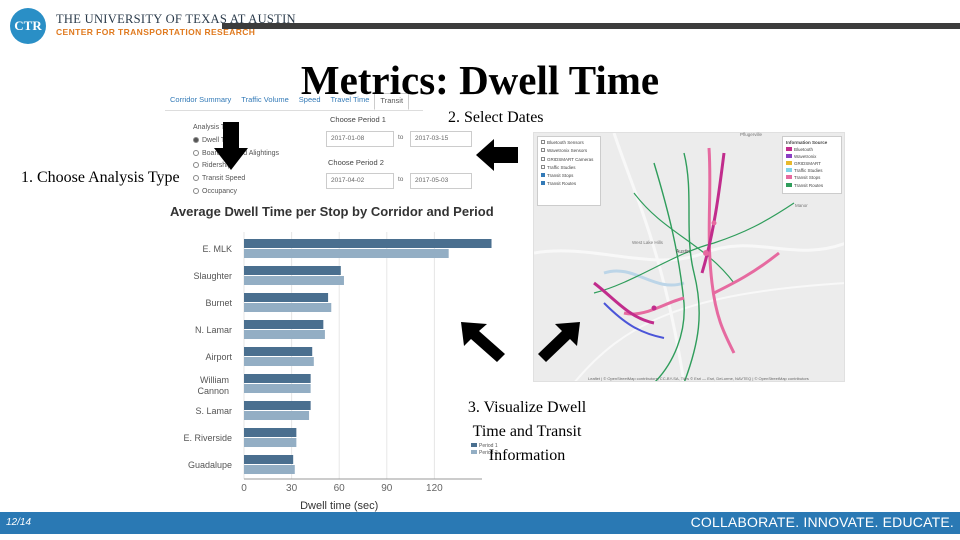  I want to click on map-canvas, so click(689, 257).